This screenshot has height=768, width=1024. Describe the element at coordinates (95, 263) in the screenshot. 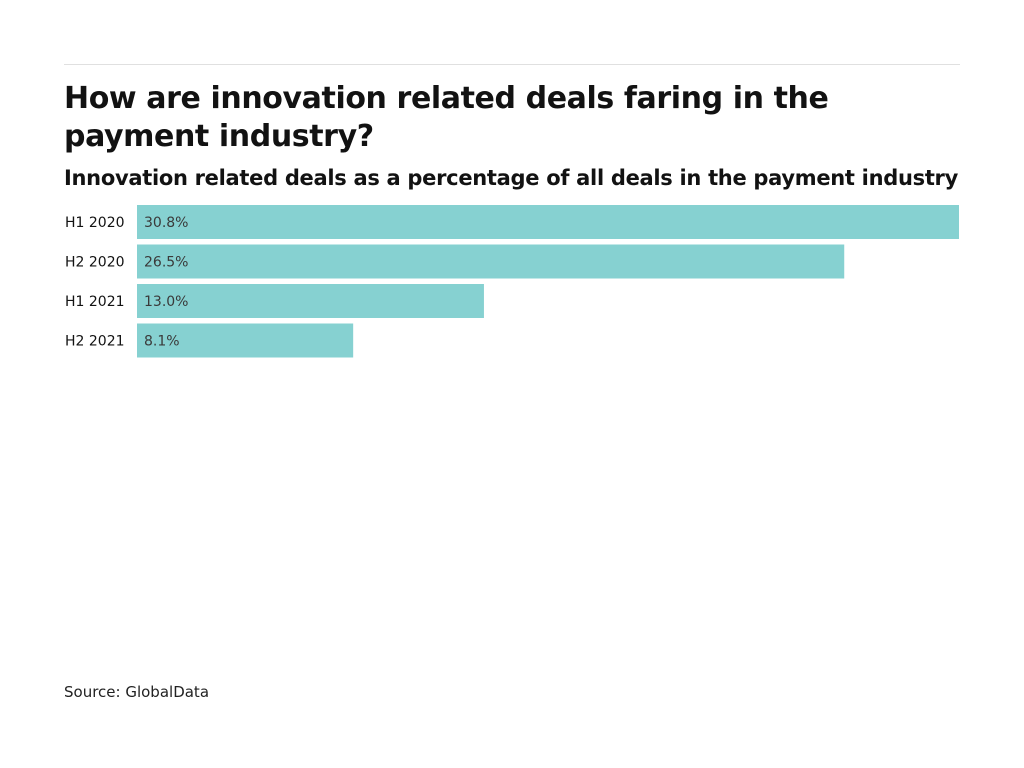

I see `category-label: H2 2020` at that location.